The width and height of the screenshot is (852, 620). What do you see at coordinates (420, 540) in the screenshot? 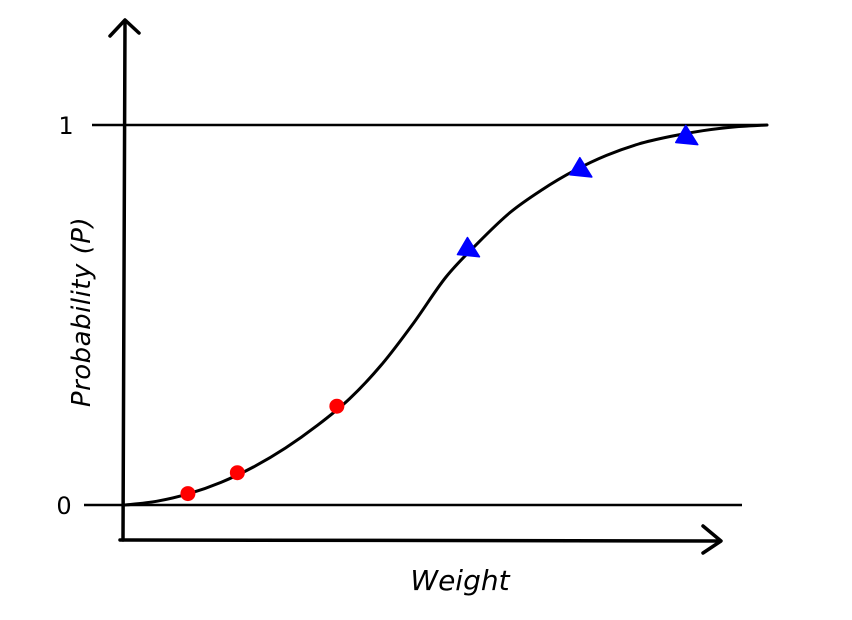
I see `x-axis-line` at bounding box center [420, 540].